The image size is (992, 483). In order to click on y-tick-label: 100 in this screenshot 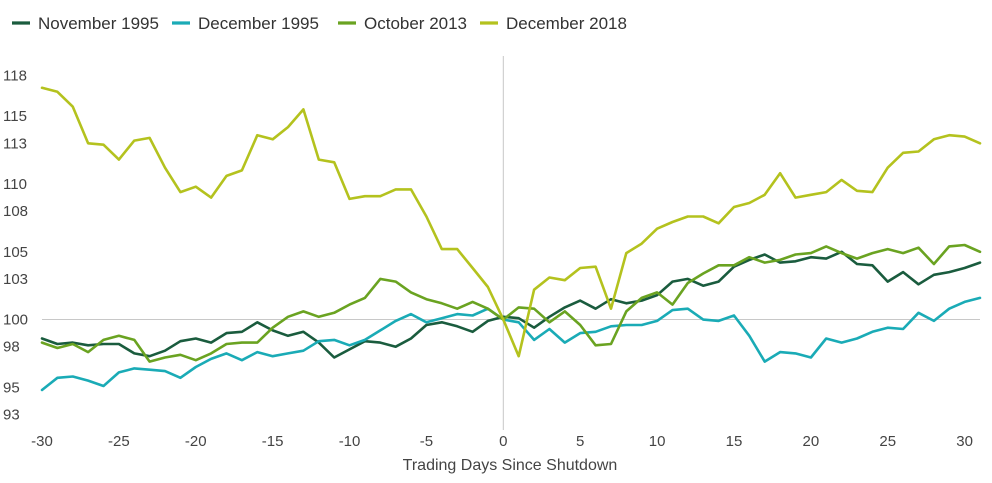, I will do `click(15, 320)`.